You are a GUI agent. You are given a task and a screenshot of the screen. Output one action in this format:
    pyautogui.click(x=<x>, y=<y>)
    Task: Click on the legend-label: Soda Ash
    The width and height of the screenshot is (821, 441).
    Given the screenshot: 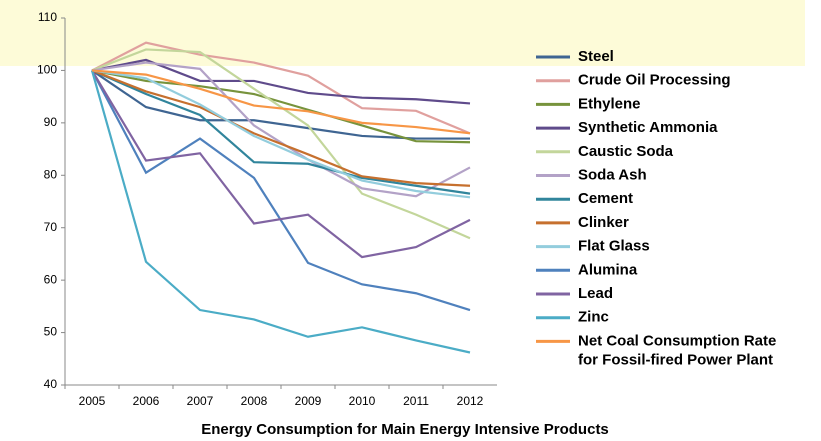 What is the action you would take?
    pyautogui.click(x=612, y=174)
    